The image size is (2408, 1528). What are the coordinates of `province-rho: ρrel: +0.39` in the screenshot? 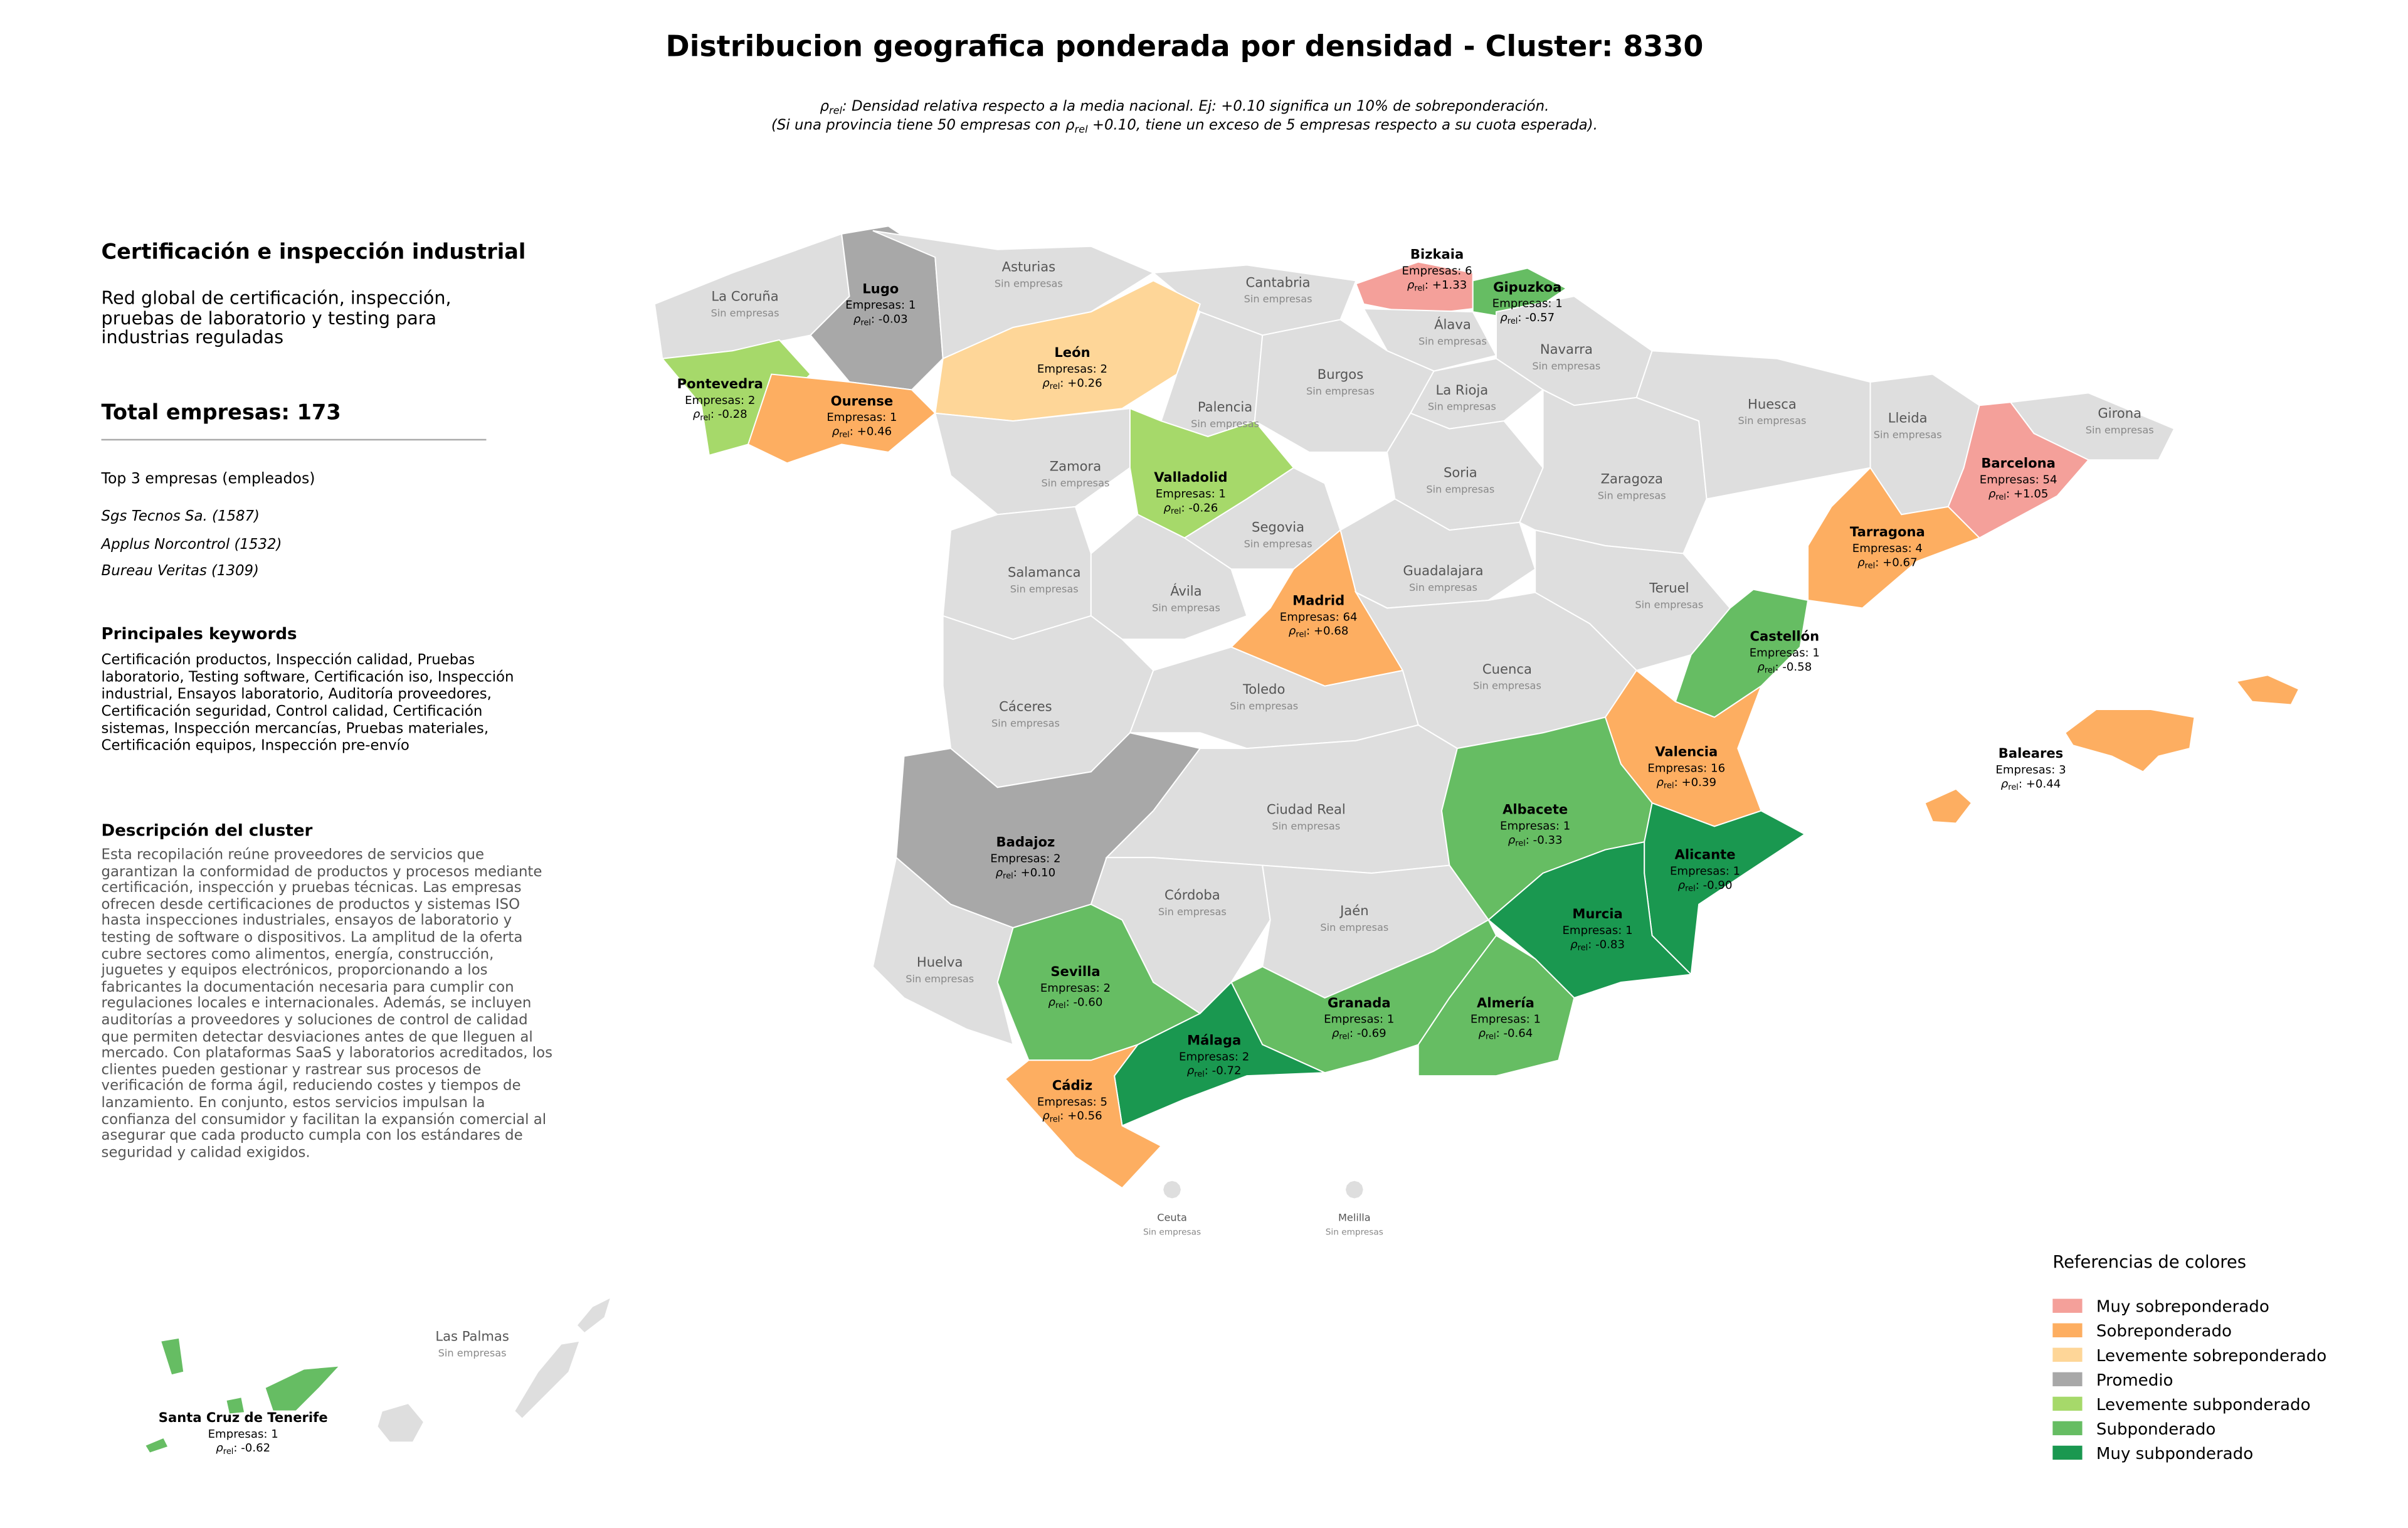 It's located at (1686, 783).